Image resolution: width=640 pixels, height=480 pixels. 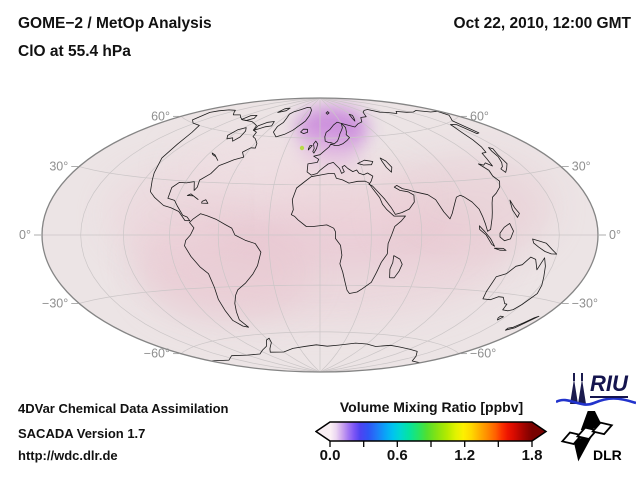 What do you see at coordinates (581, 167) in the screenshot?
I see `lat-label-right: 30°` at bounding box center [581, 167].